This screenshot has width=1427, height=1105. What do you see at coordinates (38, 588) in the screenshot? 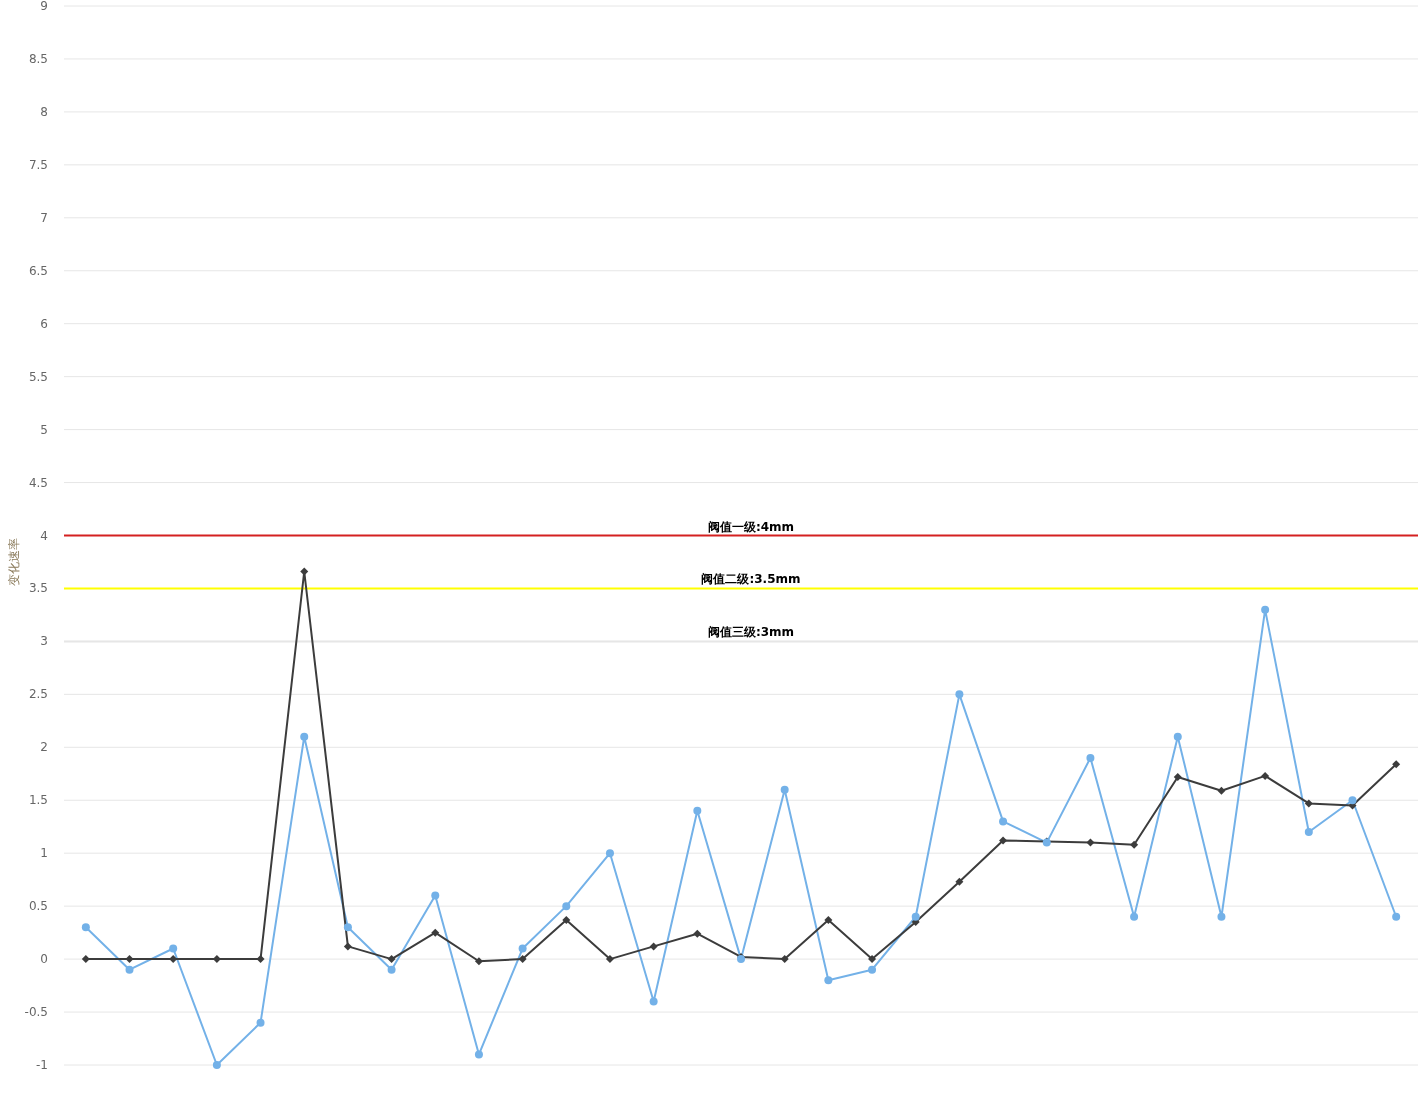
I see `y-tick-label: 3.5` at bounding box center [38, 588].